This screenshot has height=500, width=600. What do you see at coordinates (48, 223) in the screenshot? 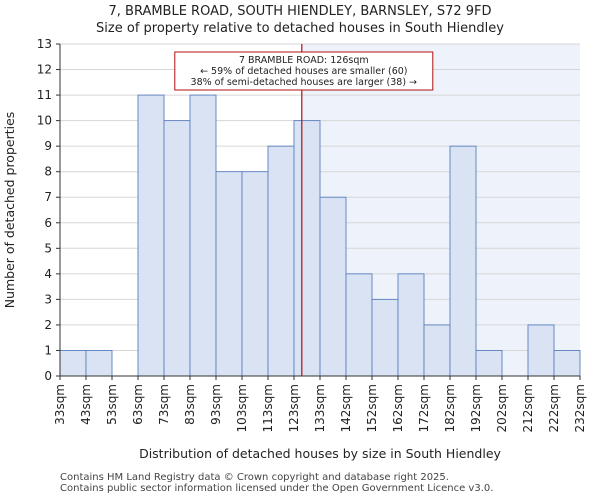
I see `y-tick-label: 6` at bounding box center [48, 223].